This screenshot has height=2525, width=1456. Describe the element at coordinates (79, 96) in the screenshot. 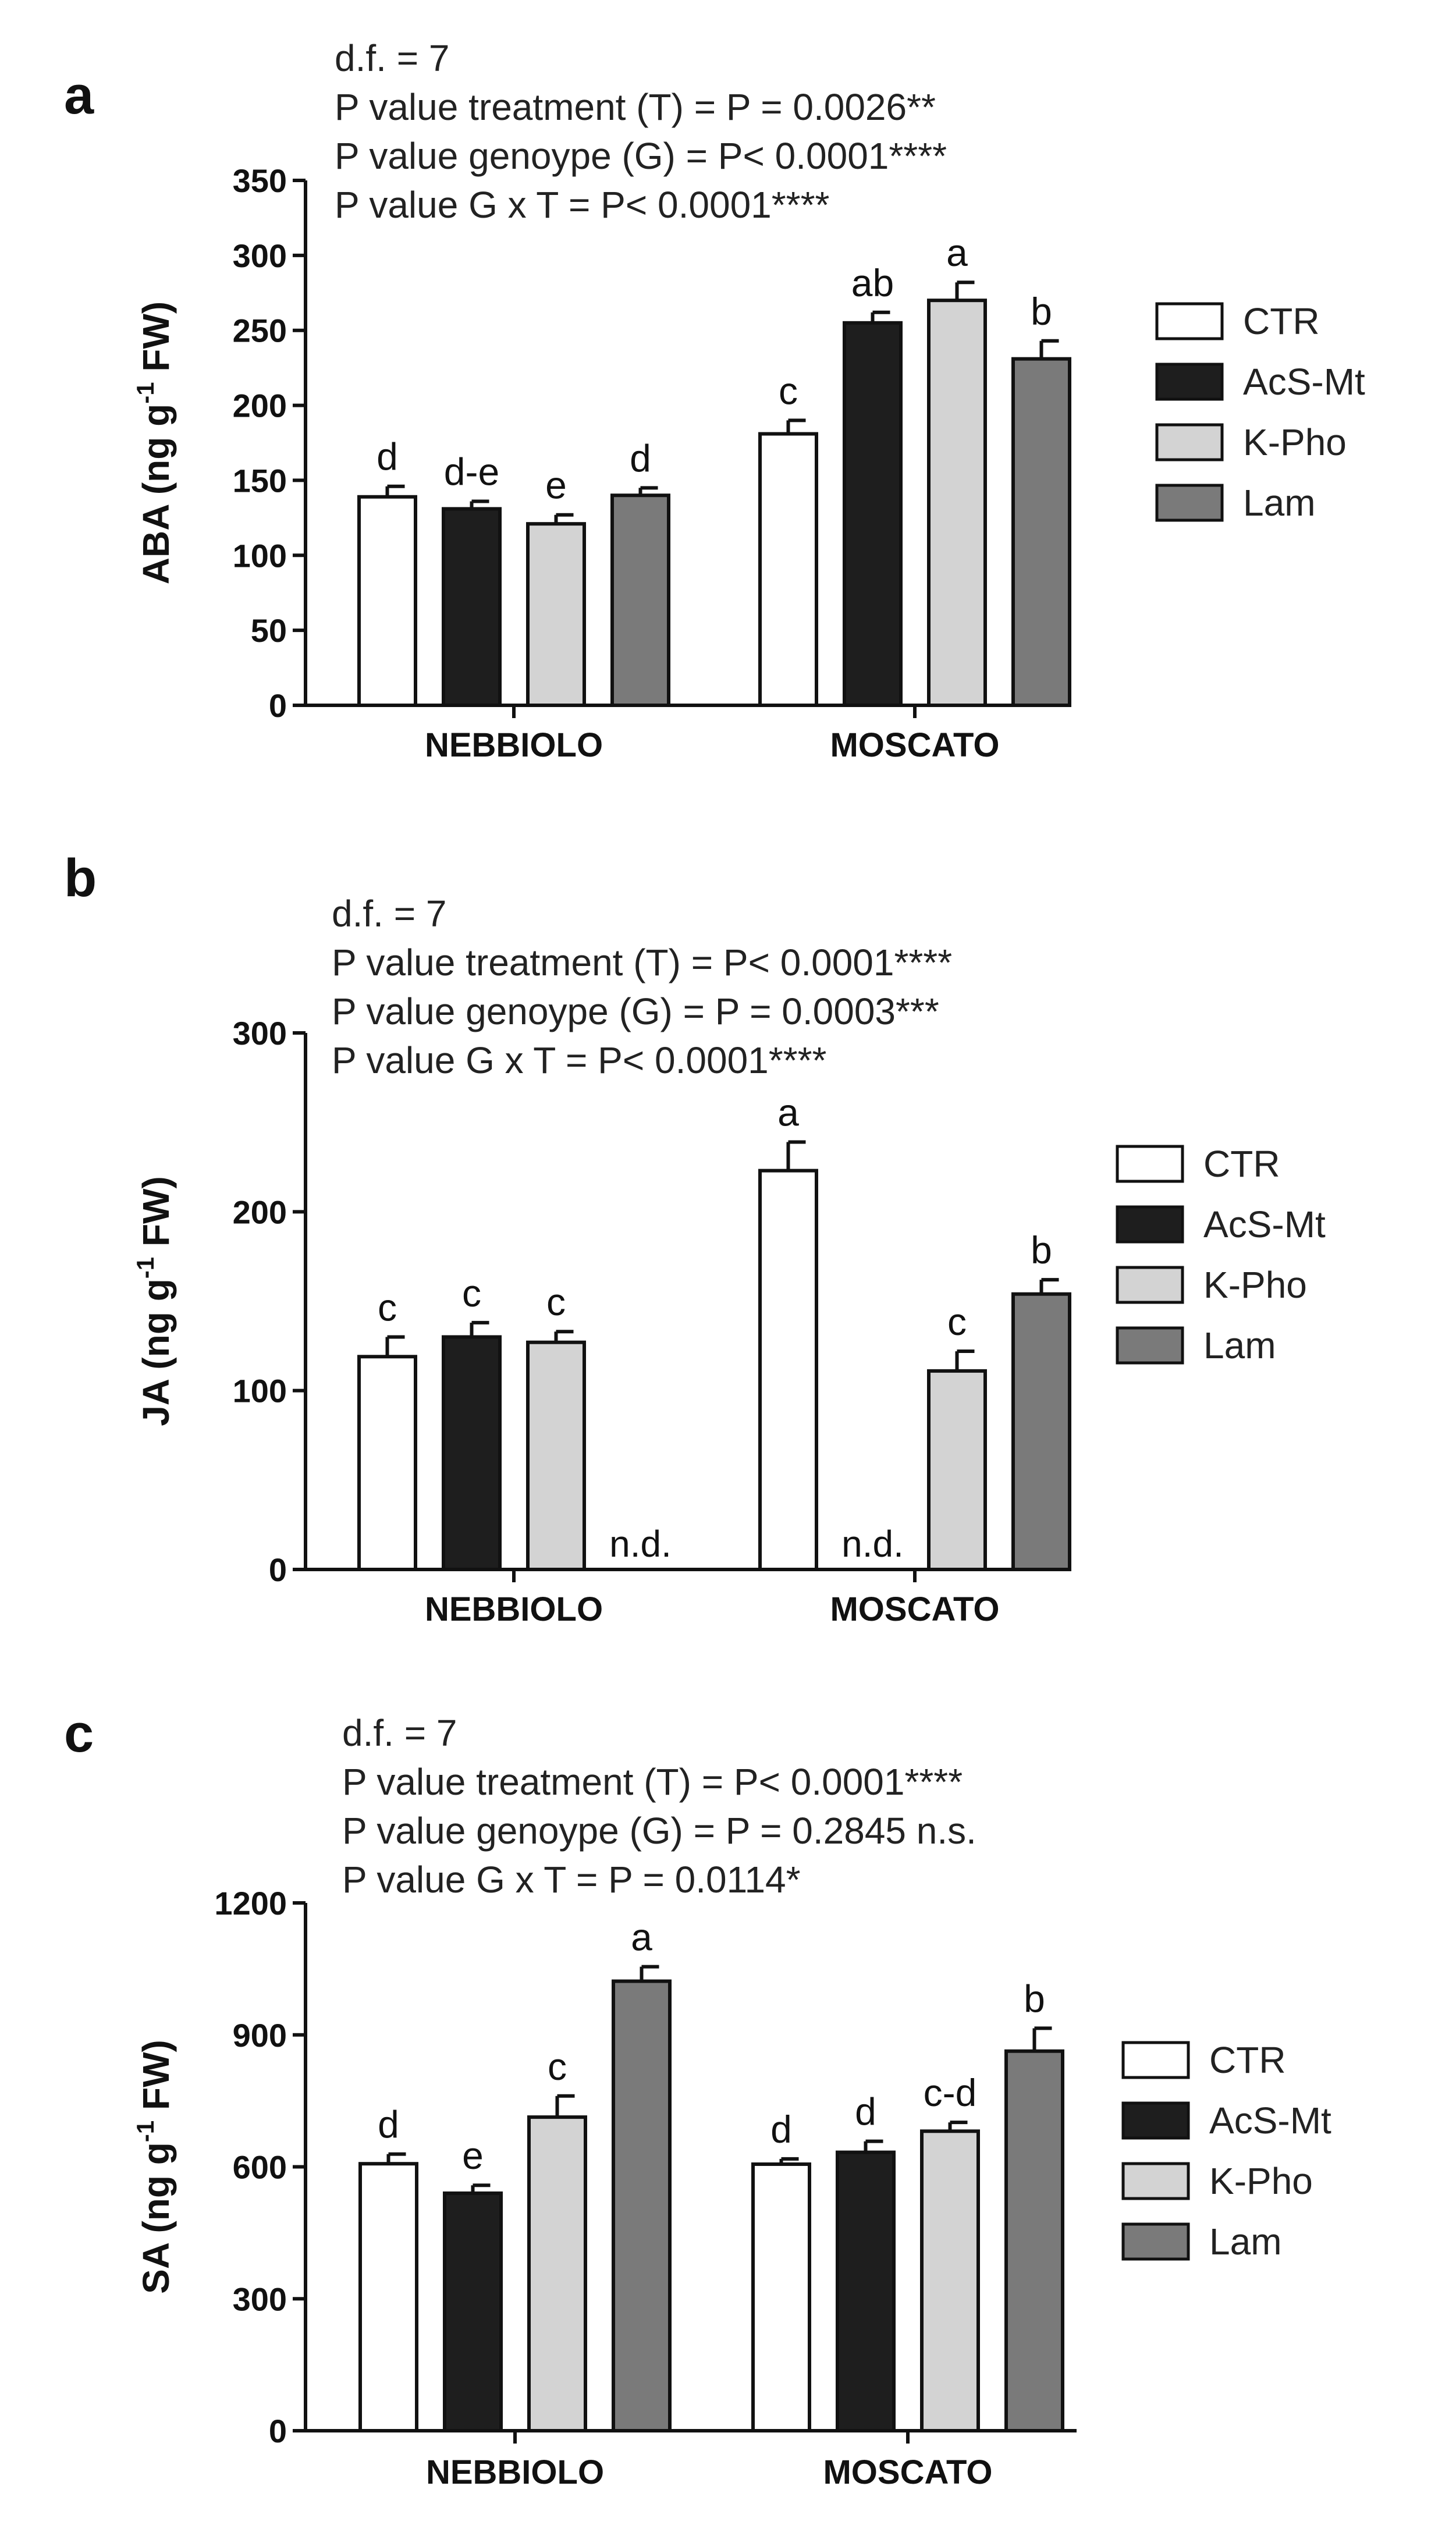

I see `panel-label: a` at that location.